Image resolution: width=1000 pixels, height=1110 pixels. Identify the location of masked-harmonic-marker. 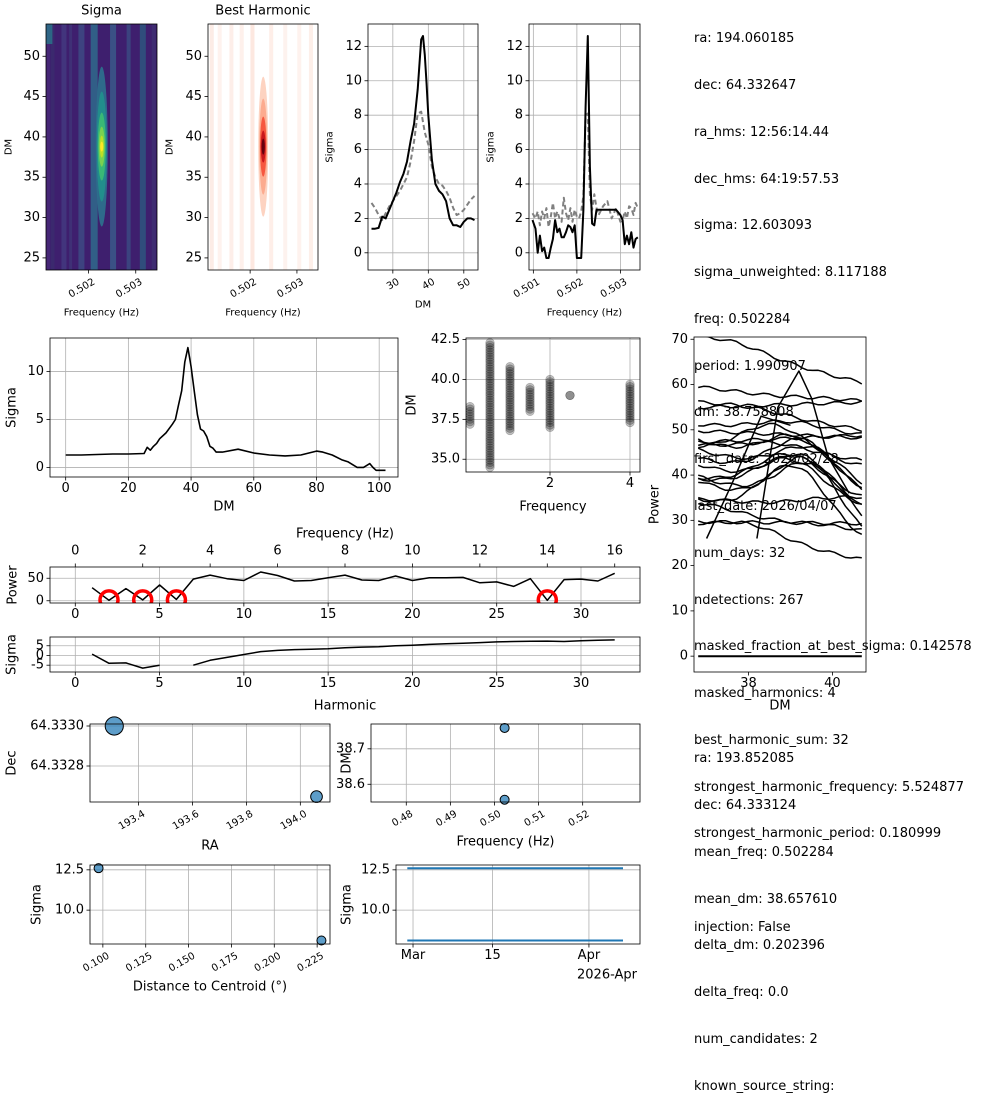
(109, 596).